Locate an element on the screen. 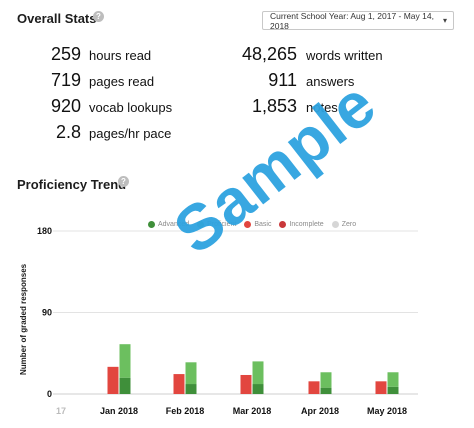 Image resolution: width=474 pixels, height=428 pixels. legend-item-proficient: Proficient is located at coordinates (216, 224).